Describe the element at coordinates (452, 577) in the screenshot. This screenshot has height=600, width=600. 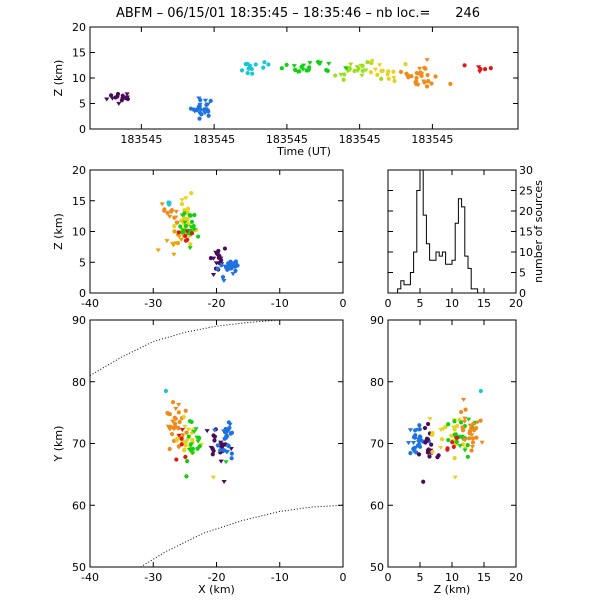
I see `z-y-xtick-label: 10` at that location.